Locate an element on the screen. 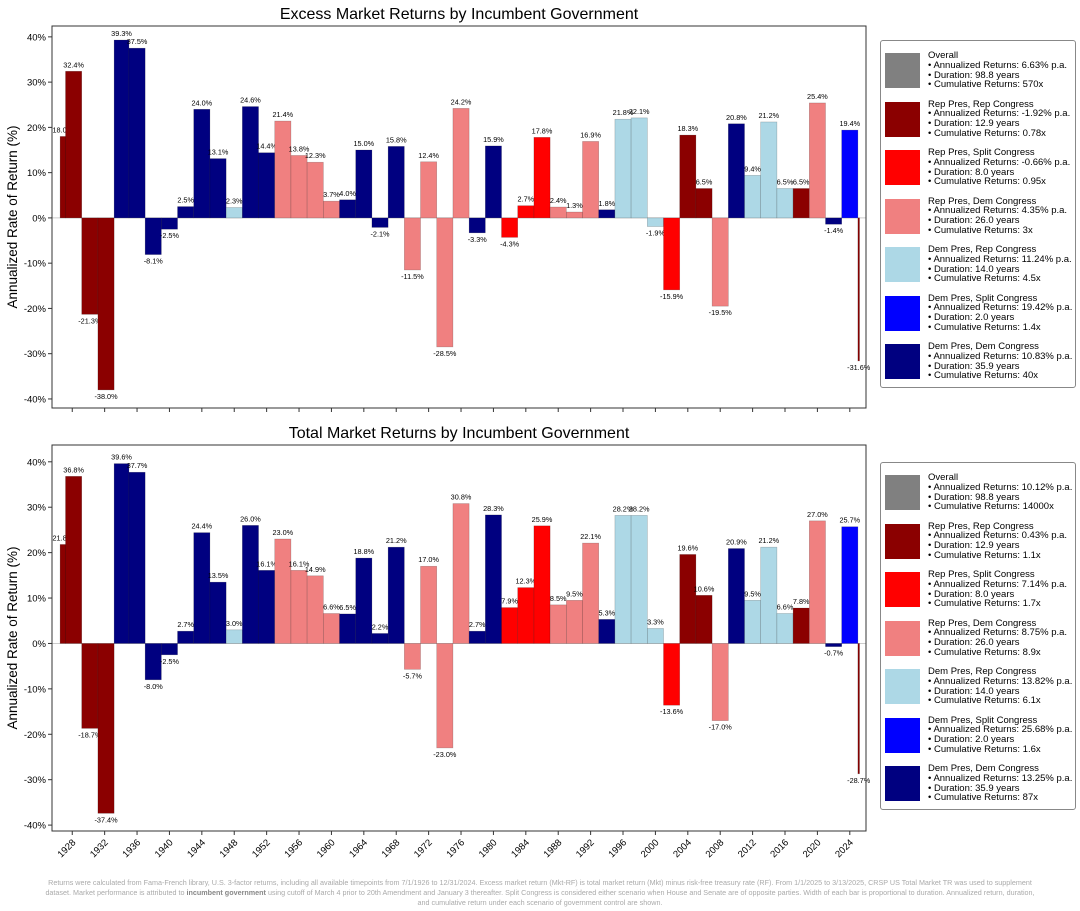 The image size is (1080, 911). legend-annualized: • Annualized Returns: 0.43% p.a. is located at coordinates (998, 536).